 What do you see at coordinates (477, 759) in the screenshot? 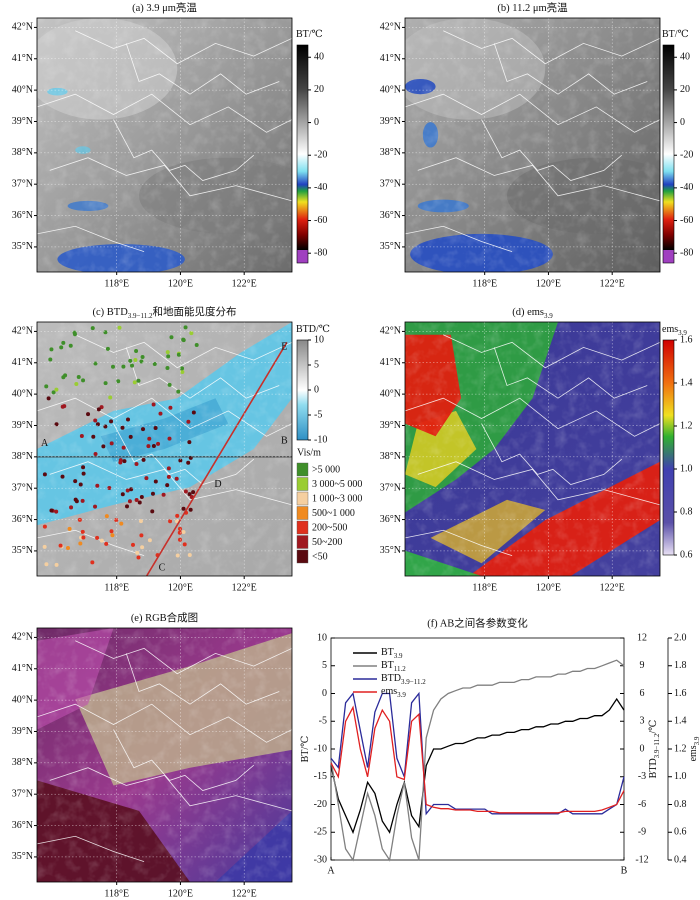
I see `series-line` at bounding box center [477, 759].